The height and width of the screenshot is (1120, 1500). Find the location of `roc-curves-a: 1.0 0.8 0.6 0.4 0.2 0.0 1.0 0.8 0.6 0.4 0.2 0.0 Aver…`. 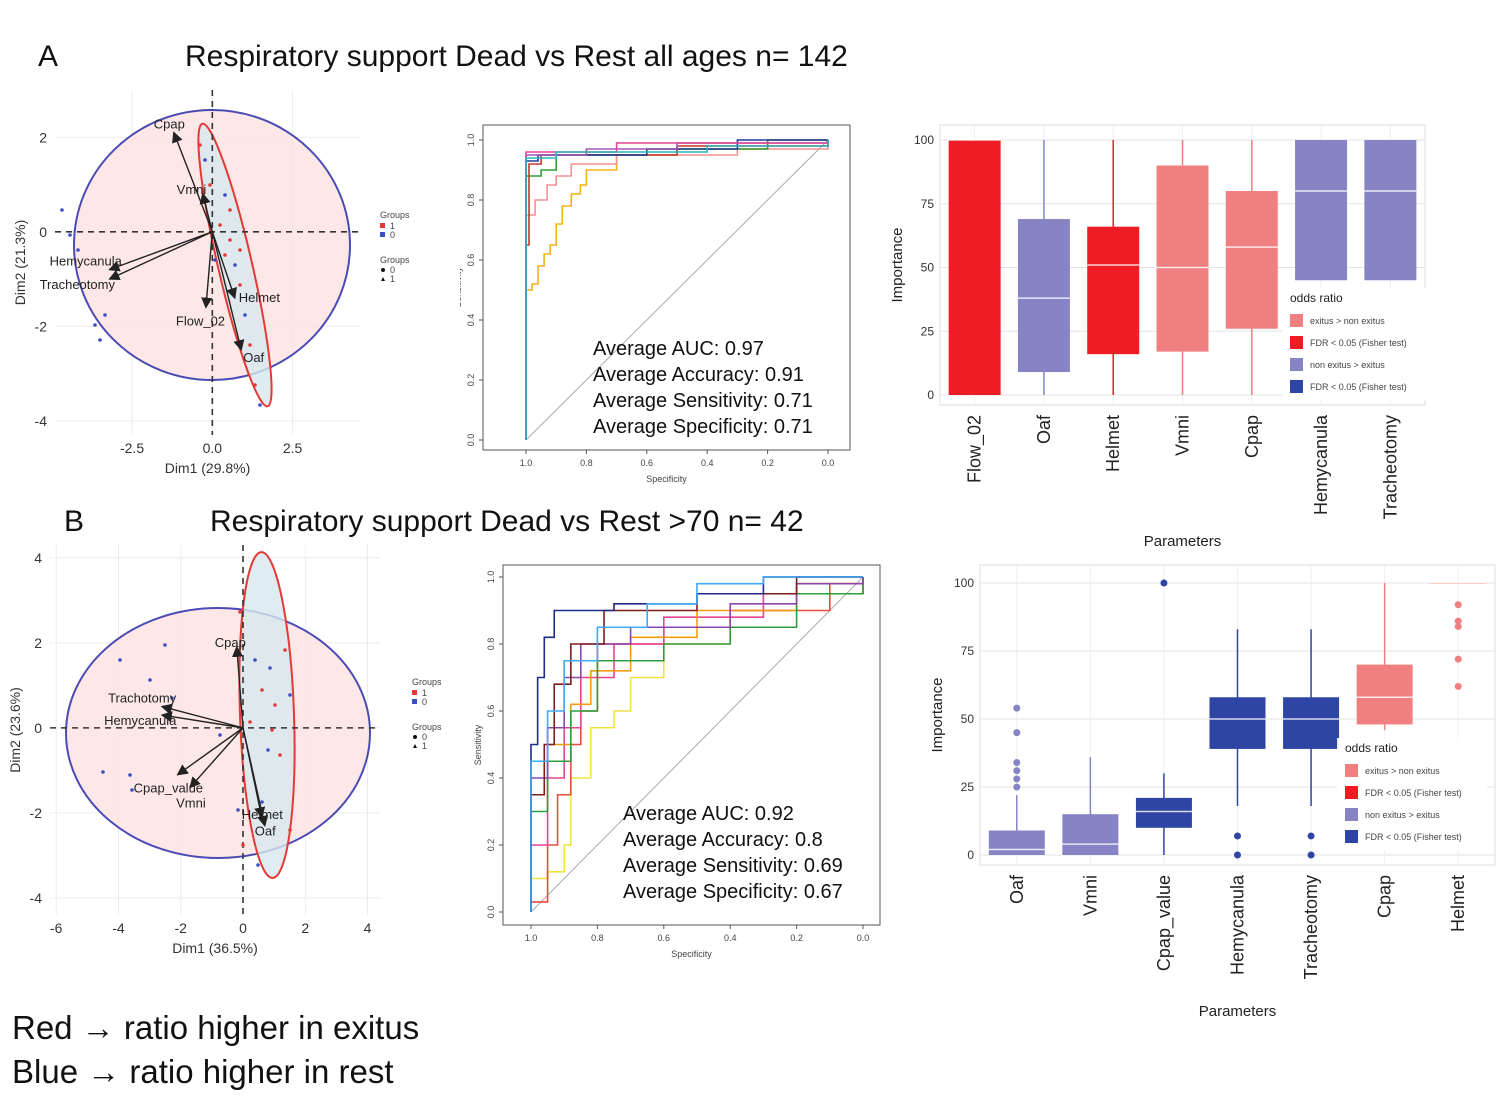

roc-curves-a: 1.0 0.8 0.6 0.4 0.2 0.0 1.0 0.8 0.6 0.4 0.2 0.0 Aver… is located at coordinates (655, 304).